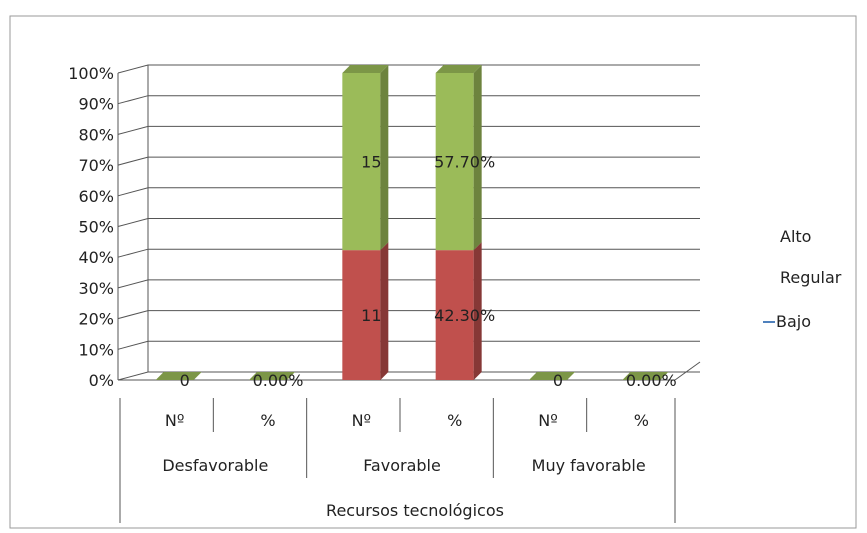 This screenshot has width=867, height=533. I want to click on data-label: 57.70%, so click(464, 162).